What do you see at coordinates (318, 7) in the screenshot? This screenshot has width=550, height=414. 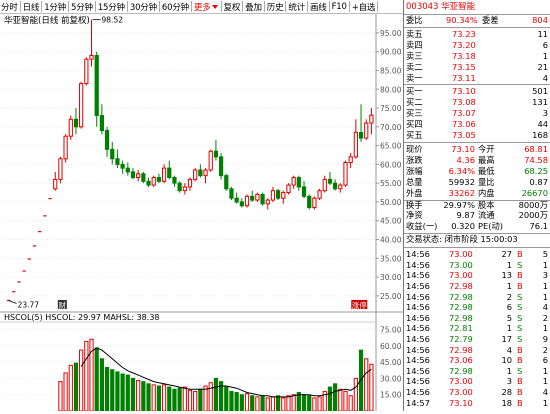 I see `toolbar-item-12: 画线` at bounding box center [318, 7].